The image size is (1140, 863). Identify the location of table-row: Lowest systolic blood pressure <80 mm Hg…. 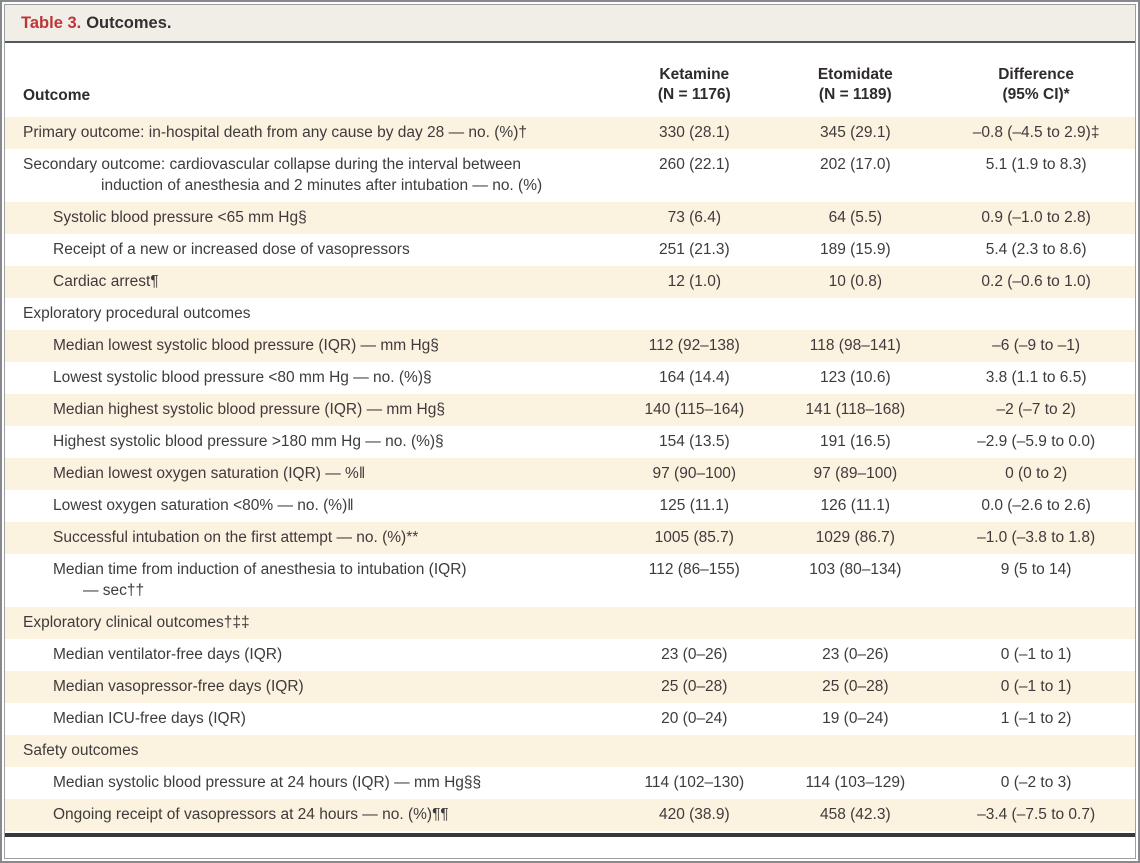
(570, 378).